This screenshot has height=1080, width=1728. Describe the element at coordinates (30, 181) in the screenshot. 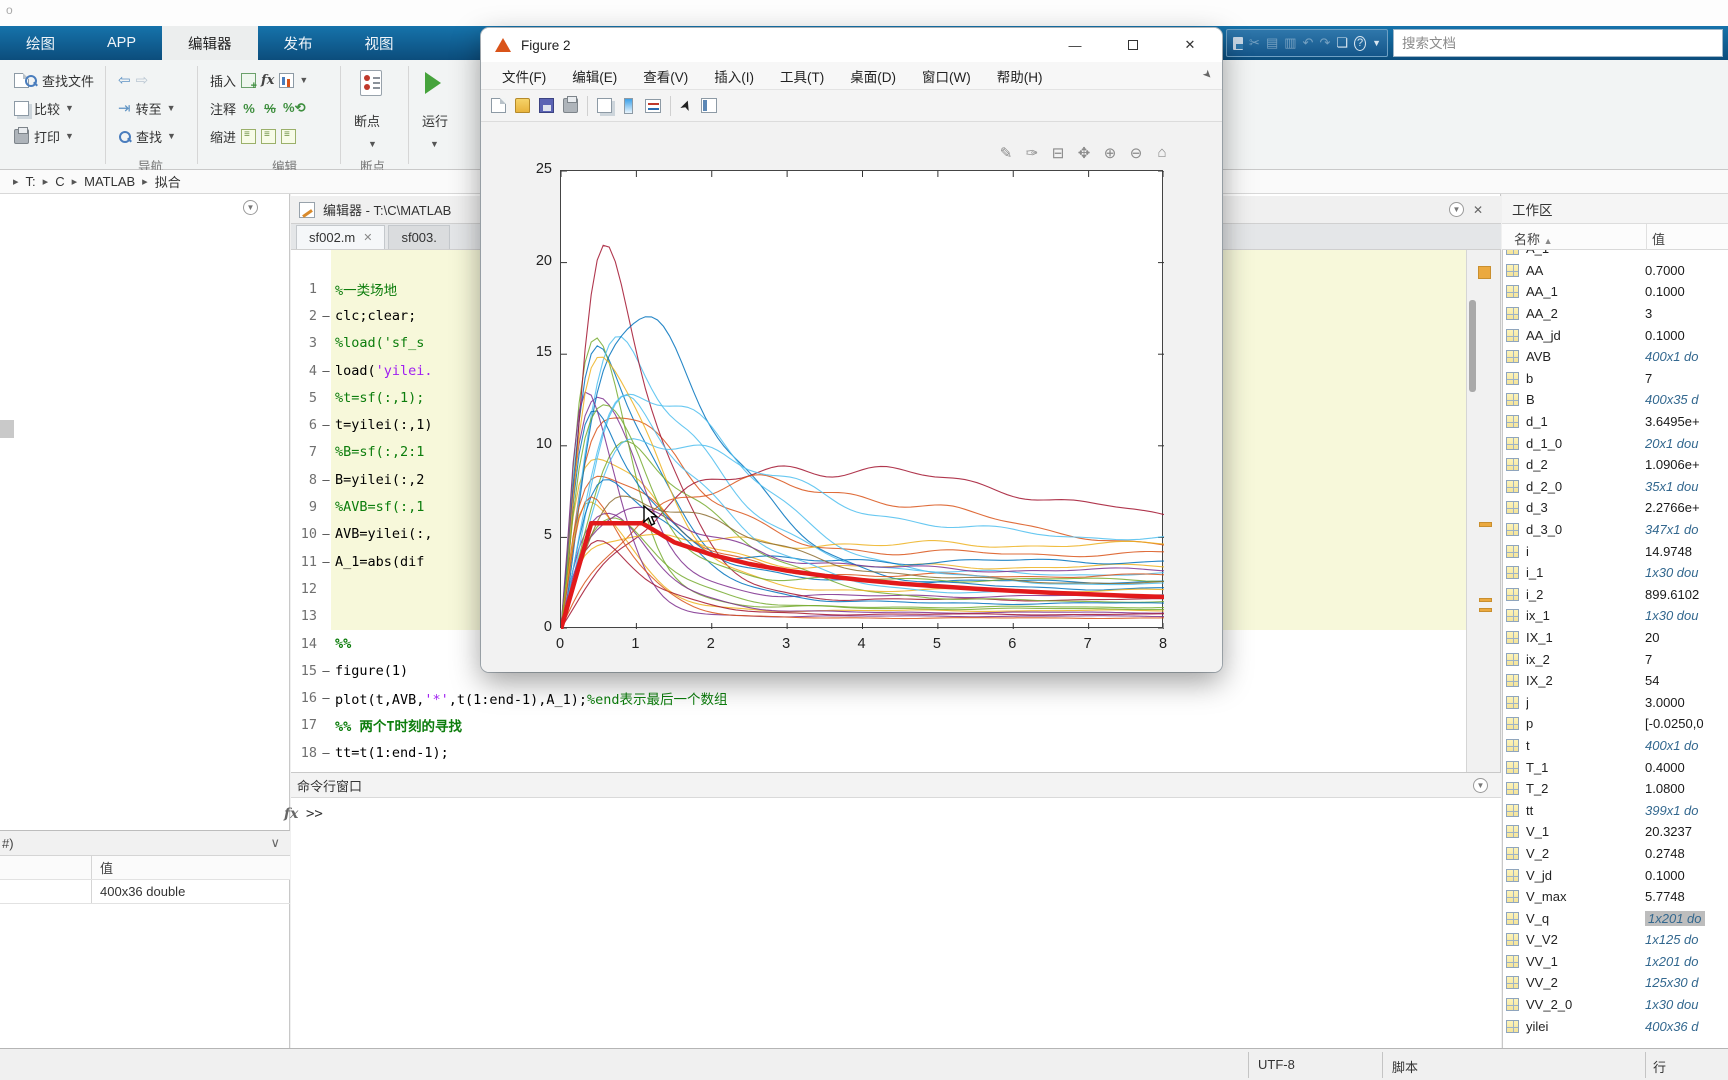

I see `breadcrumb-item: T:` at that location.